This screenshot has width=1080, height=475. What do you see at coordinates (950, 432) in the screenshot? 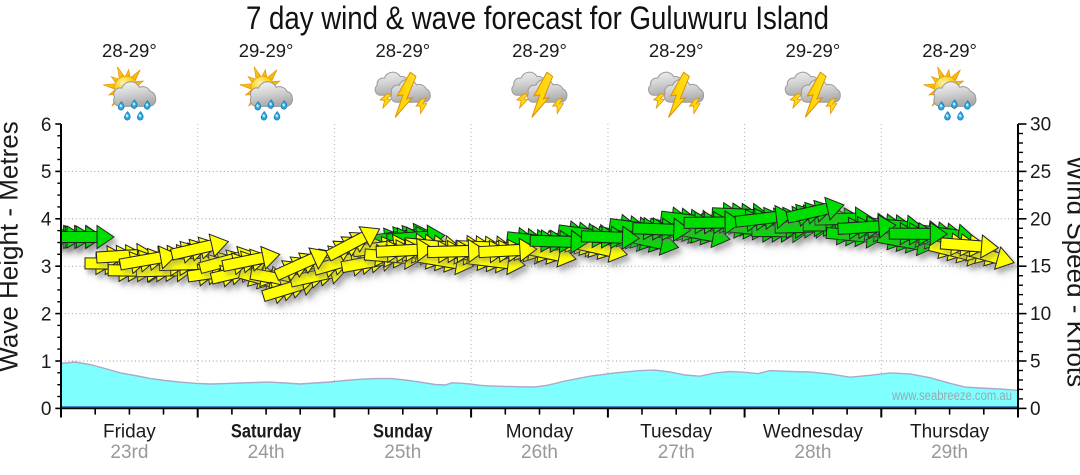
I see `svg-text: Thursday` at bounding box center [950, 432].